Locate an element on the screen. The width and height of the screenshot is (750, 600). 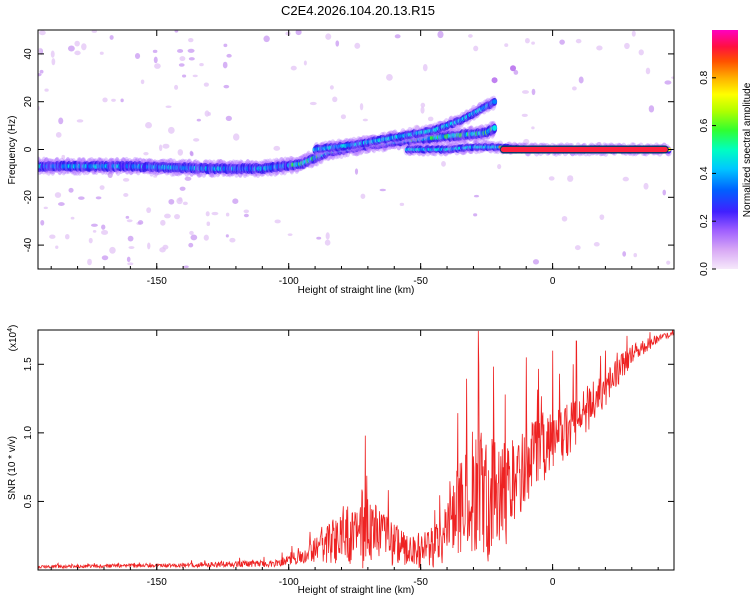
x-tick-label: -150 is located at coordinates (157, 582).